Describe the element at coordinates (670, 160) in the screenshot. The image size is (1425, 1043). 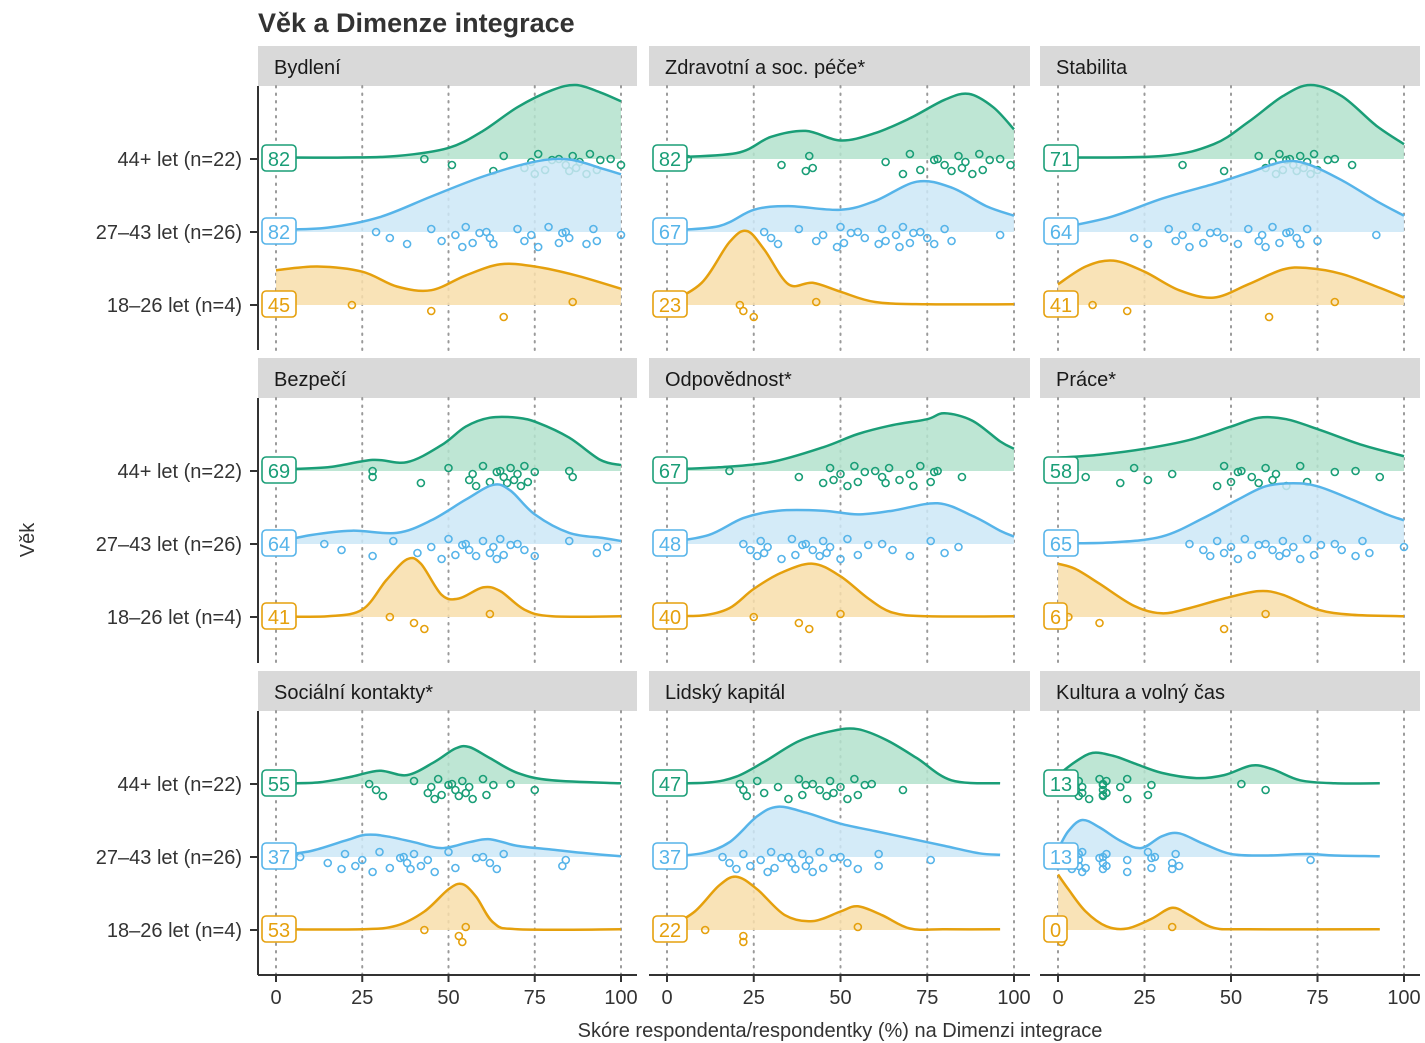
I see `median-label-g44: 82` at that location.